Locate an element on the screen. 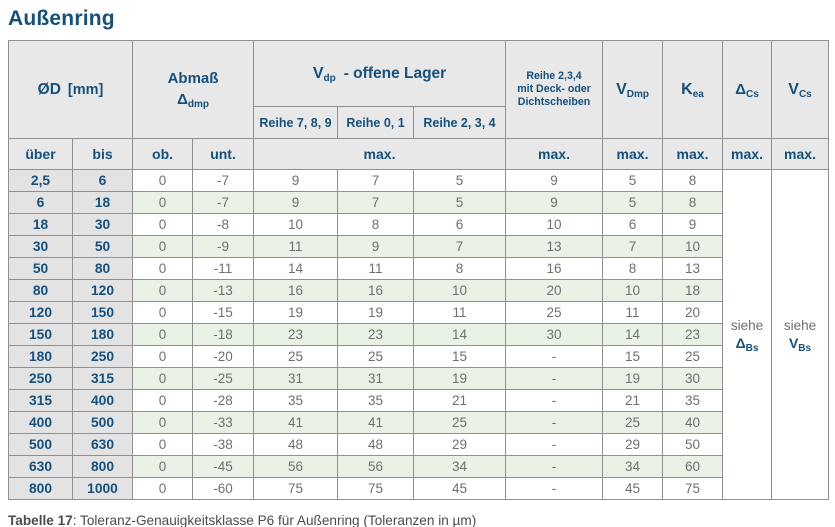 The width and height of the screenshot is (835, 527). vdmp-column-header: VDmp is located at coordinates (633, 89).